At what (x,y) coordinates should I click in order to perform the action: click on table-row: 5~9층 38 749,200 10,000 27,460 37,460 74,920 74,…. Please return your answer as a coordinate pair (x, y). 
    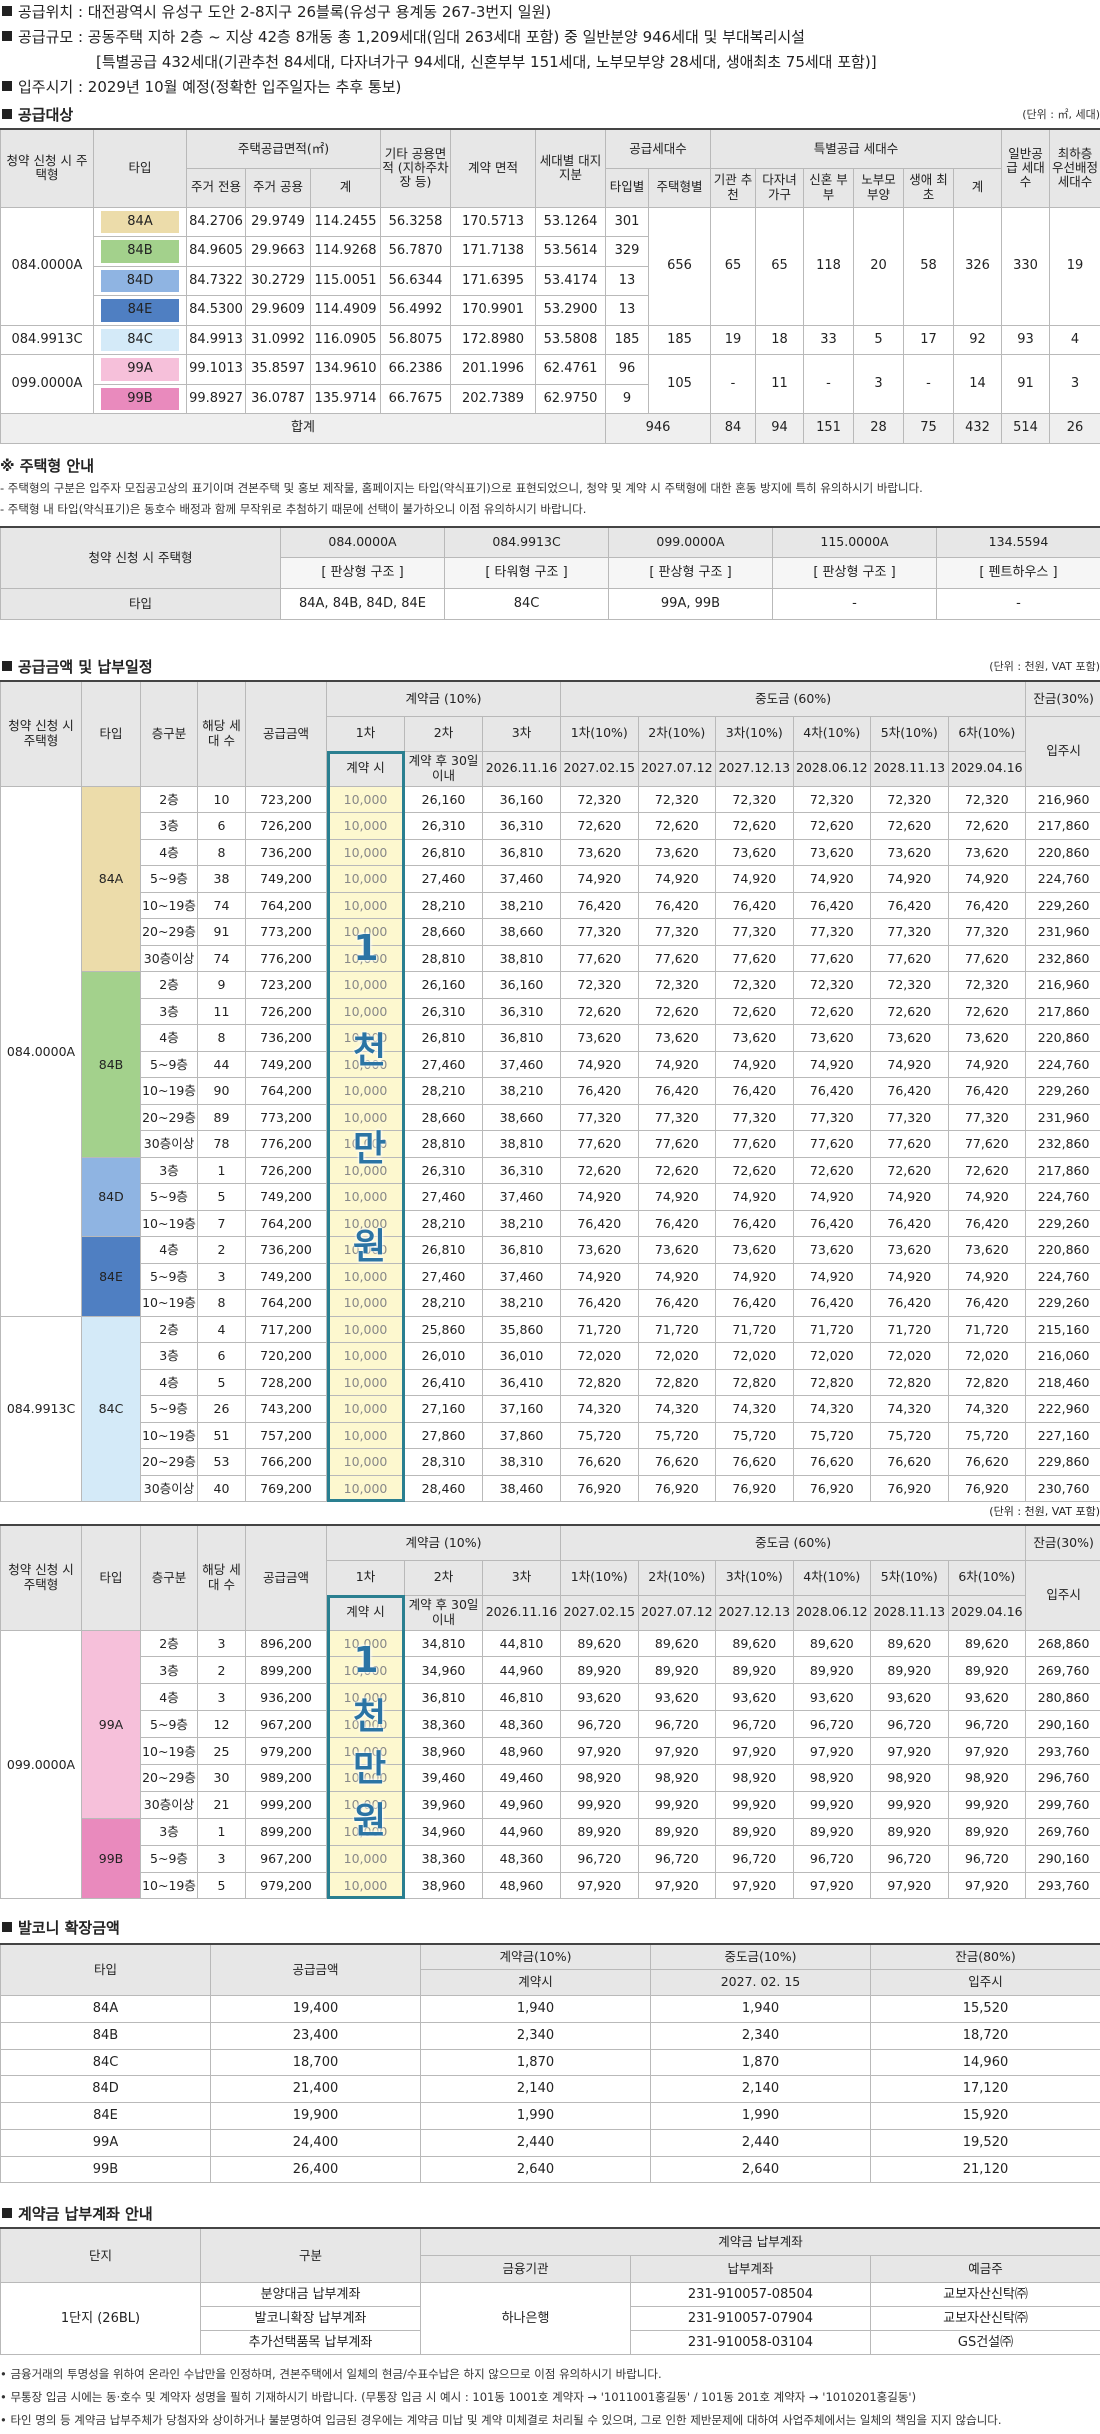
    Looking at the image, I should click on (550, 879).